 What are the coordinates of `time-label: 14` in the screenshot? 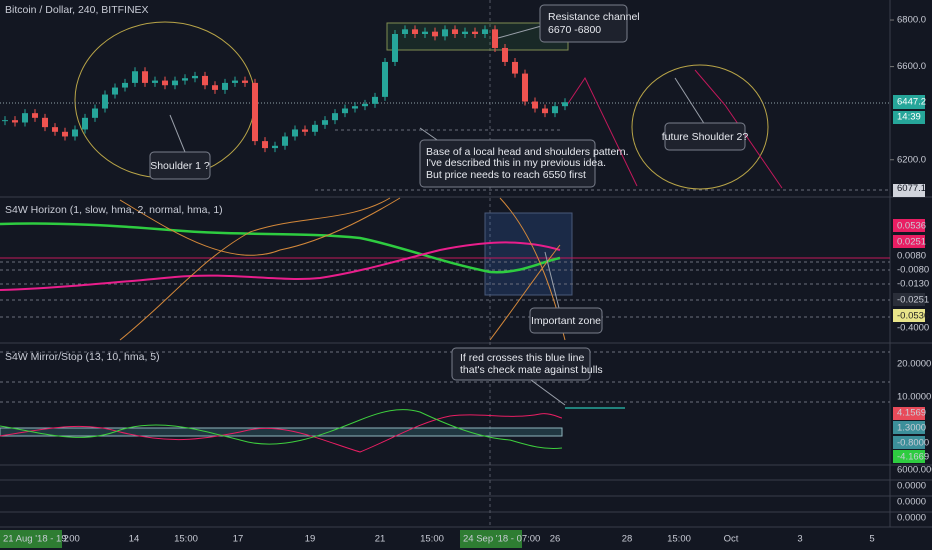 It's located at (134, 539).